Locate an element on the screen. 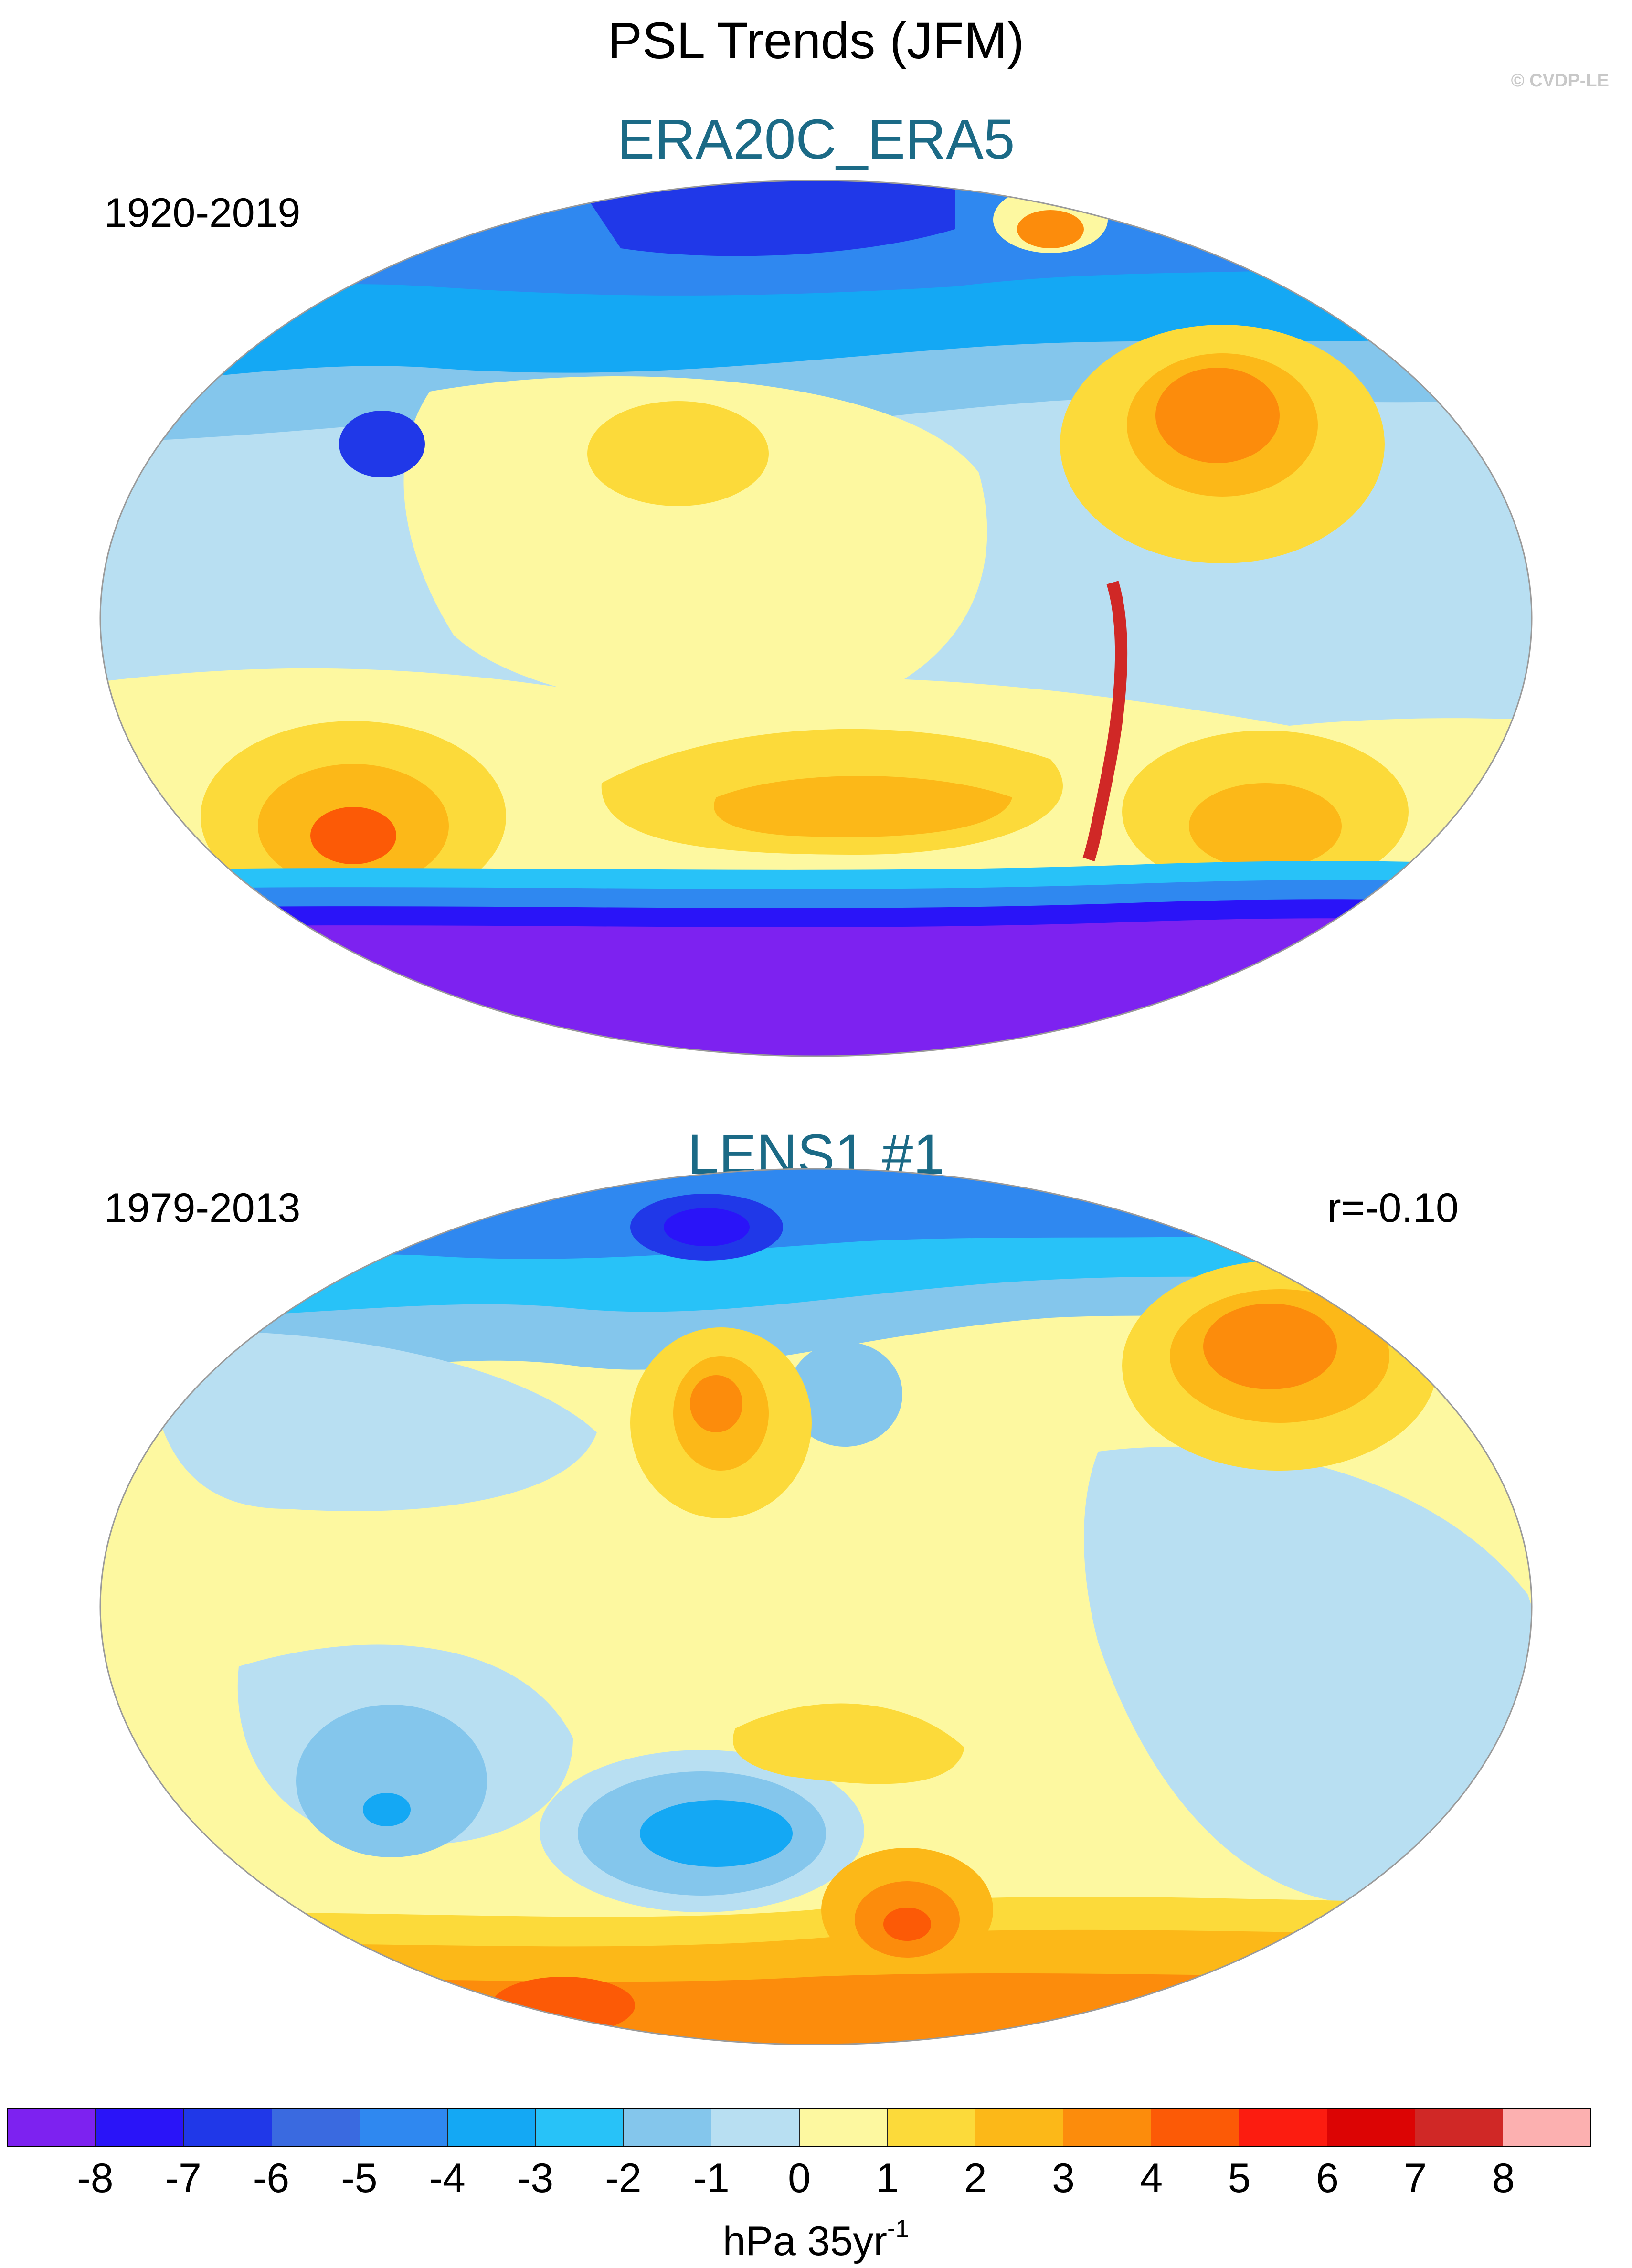  map1-south-indian-high-core is located at coordinates (353, 835).